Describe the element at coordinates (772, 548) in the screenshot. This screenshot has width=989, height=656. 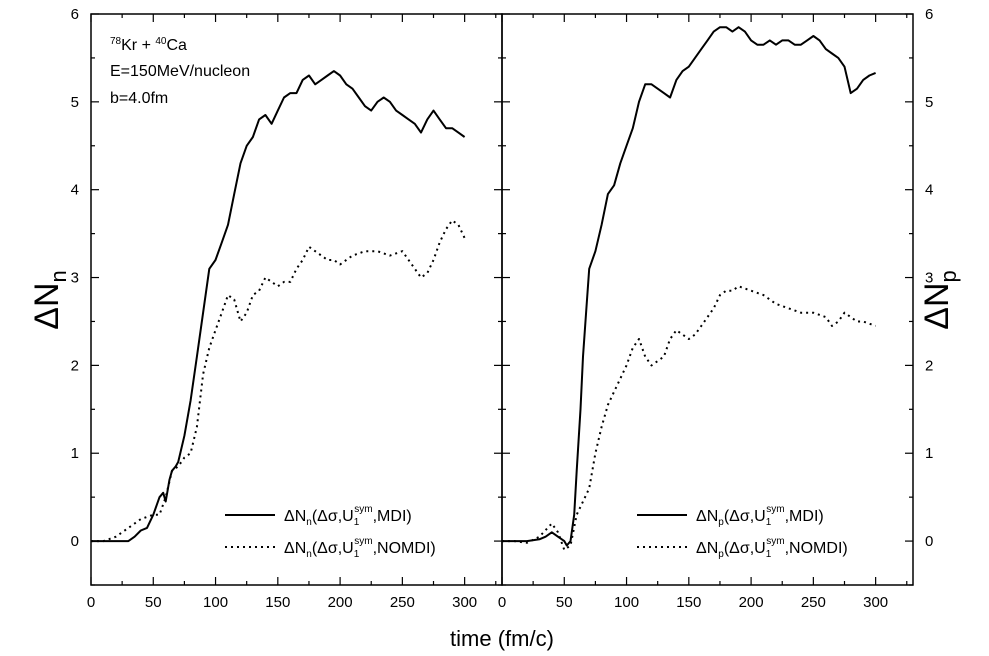
I see `right-legend-item-nomdi: ΔNp(Δσ,U1sym,NOMDI)` at that location.